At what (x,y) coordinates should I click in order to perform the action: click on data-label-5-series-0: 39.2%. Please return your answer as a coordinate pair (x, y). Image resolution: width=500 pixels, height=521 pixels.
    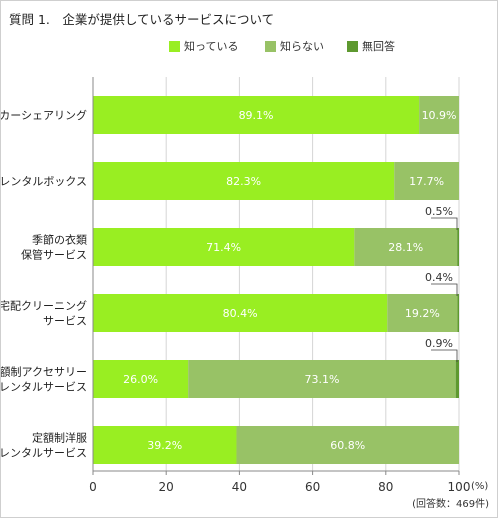
    Looking at the image, I should click on (164, 445).